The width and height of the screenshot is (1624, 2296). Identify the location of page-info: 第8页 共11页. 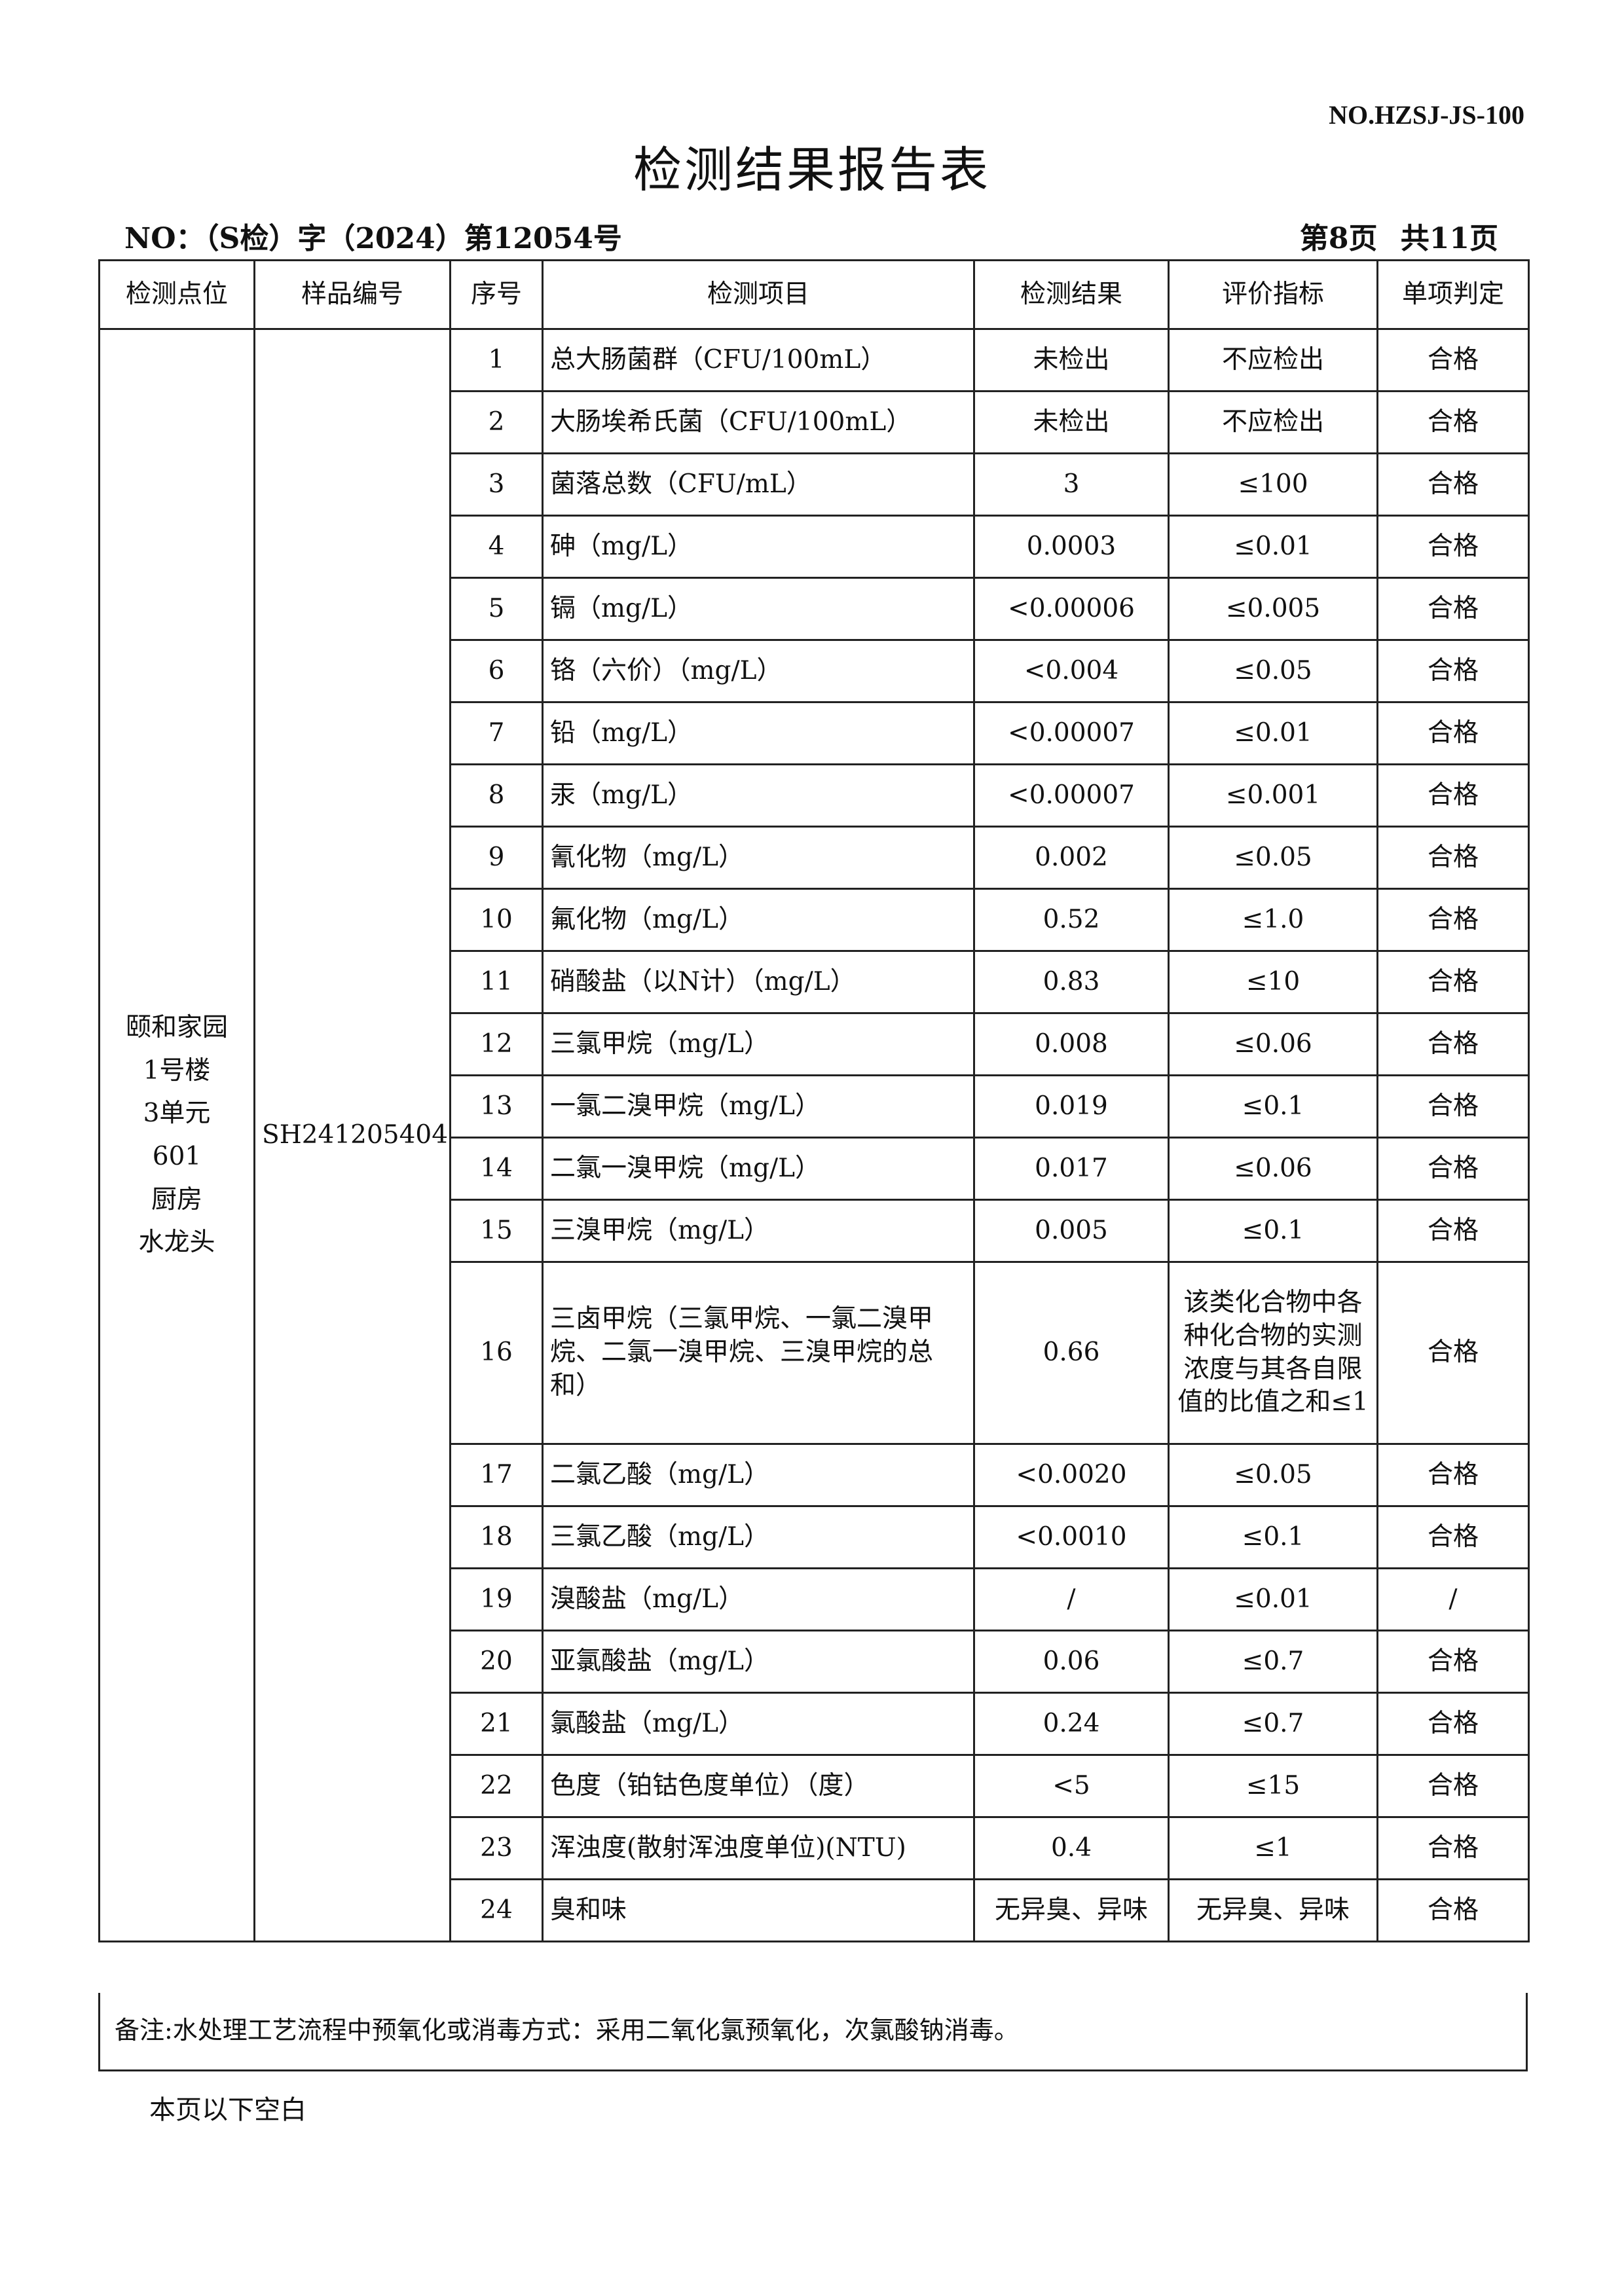
(1398, 238).